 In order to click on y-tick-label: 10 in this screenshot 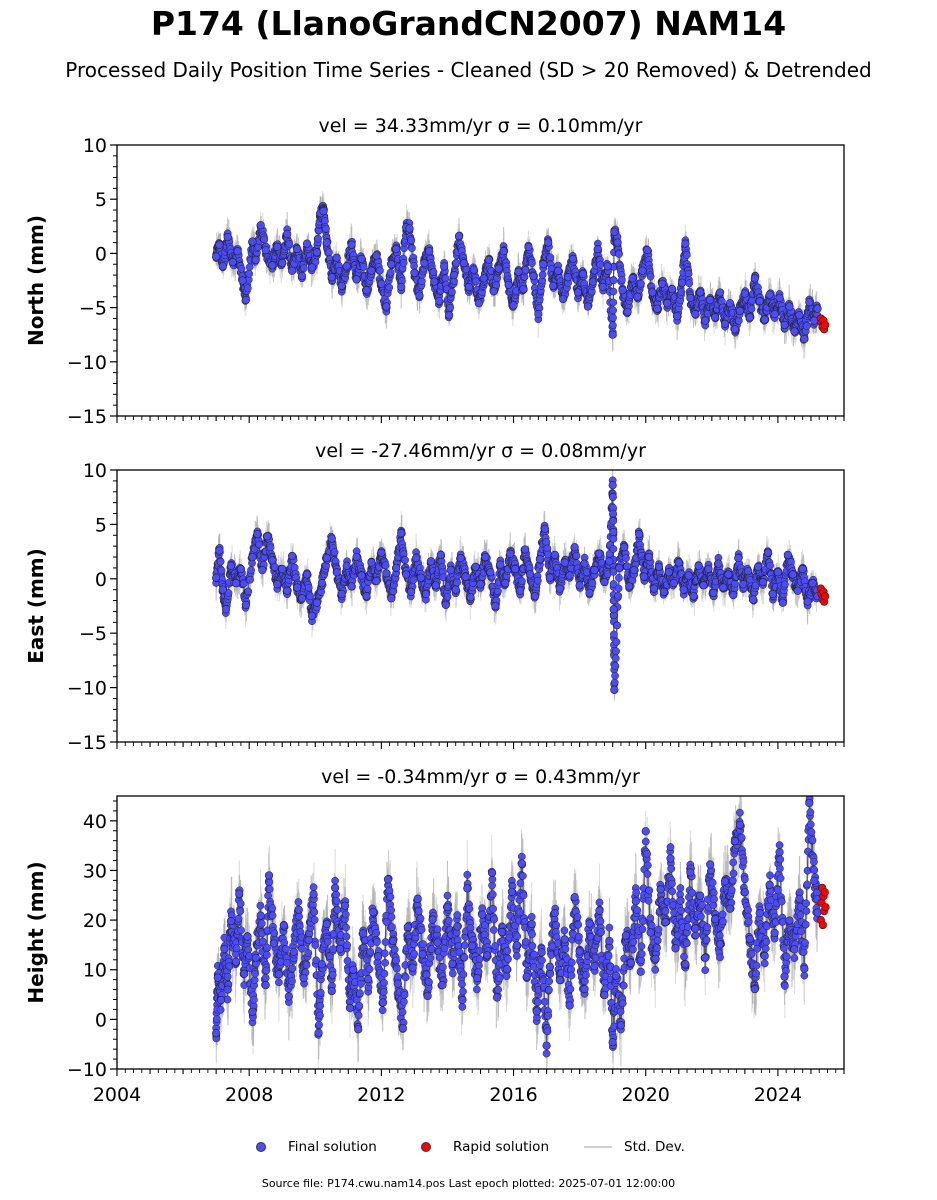, I will do `click(95, 146)`.